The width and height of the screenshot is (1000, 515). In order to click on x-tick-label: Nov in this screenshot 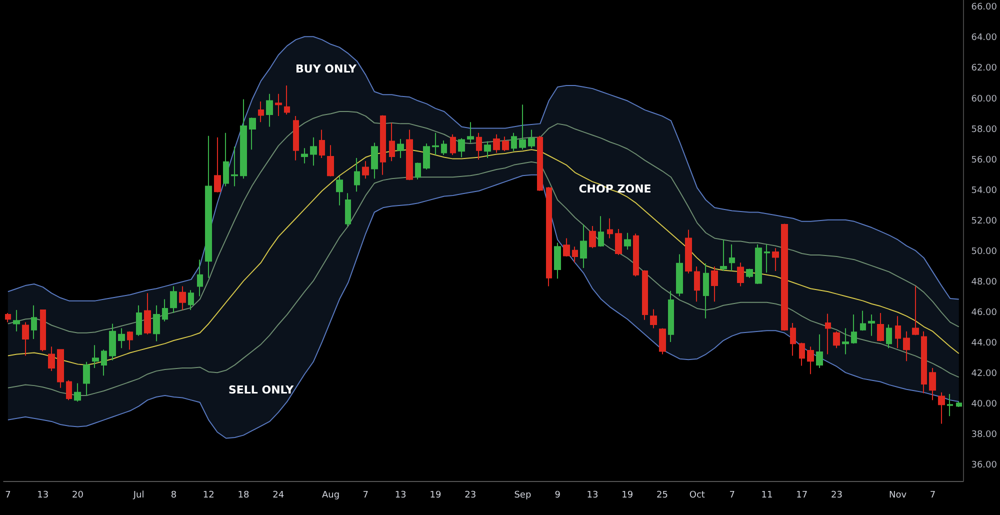, I will do `click(898, 495)`.